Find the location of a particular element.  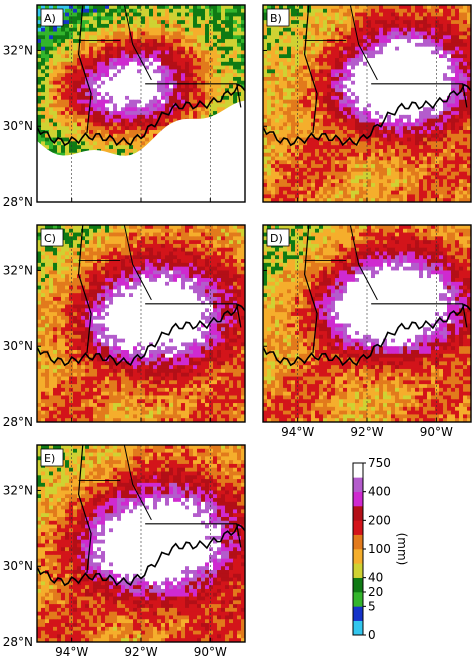

colorbar-tick-label: 0 is located at coordinates (372, 635).